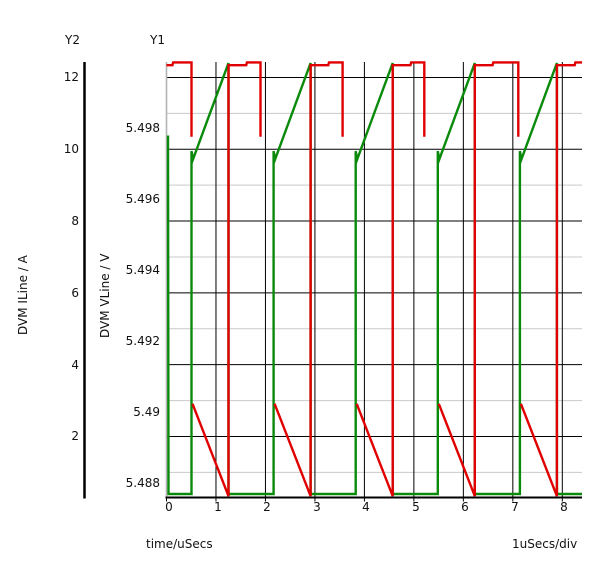 This screenshot has height=563, width=600. Describe the element at coordinates (75, 365) in the screenshot. I see `y2-tick-label: 4` at that location.